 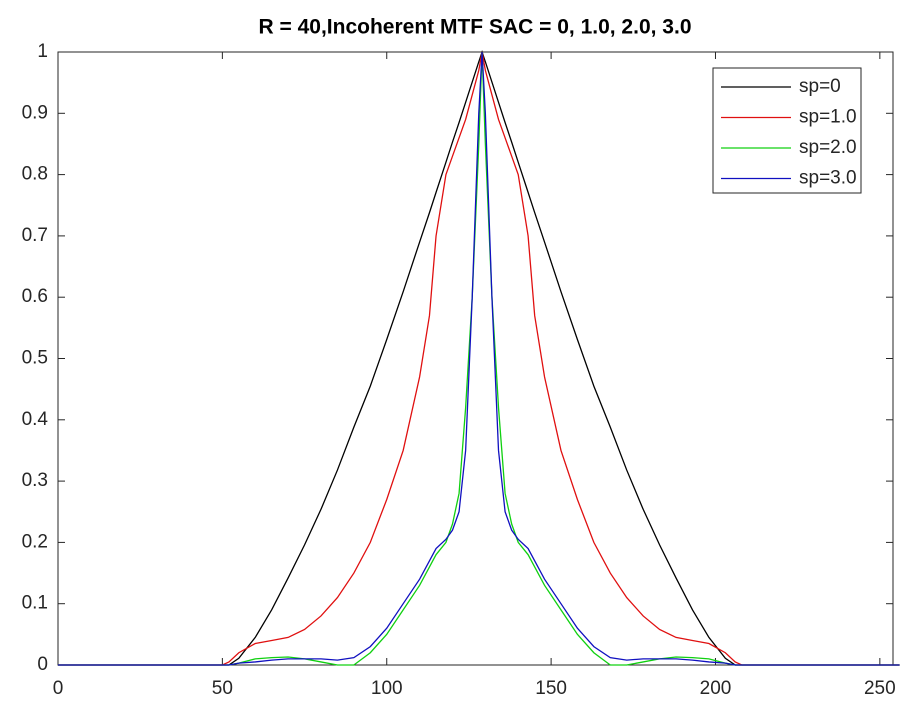 I want to click on legend-label: sp=2.0, so click(x=828, y=147).